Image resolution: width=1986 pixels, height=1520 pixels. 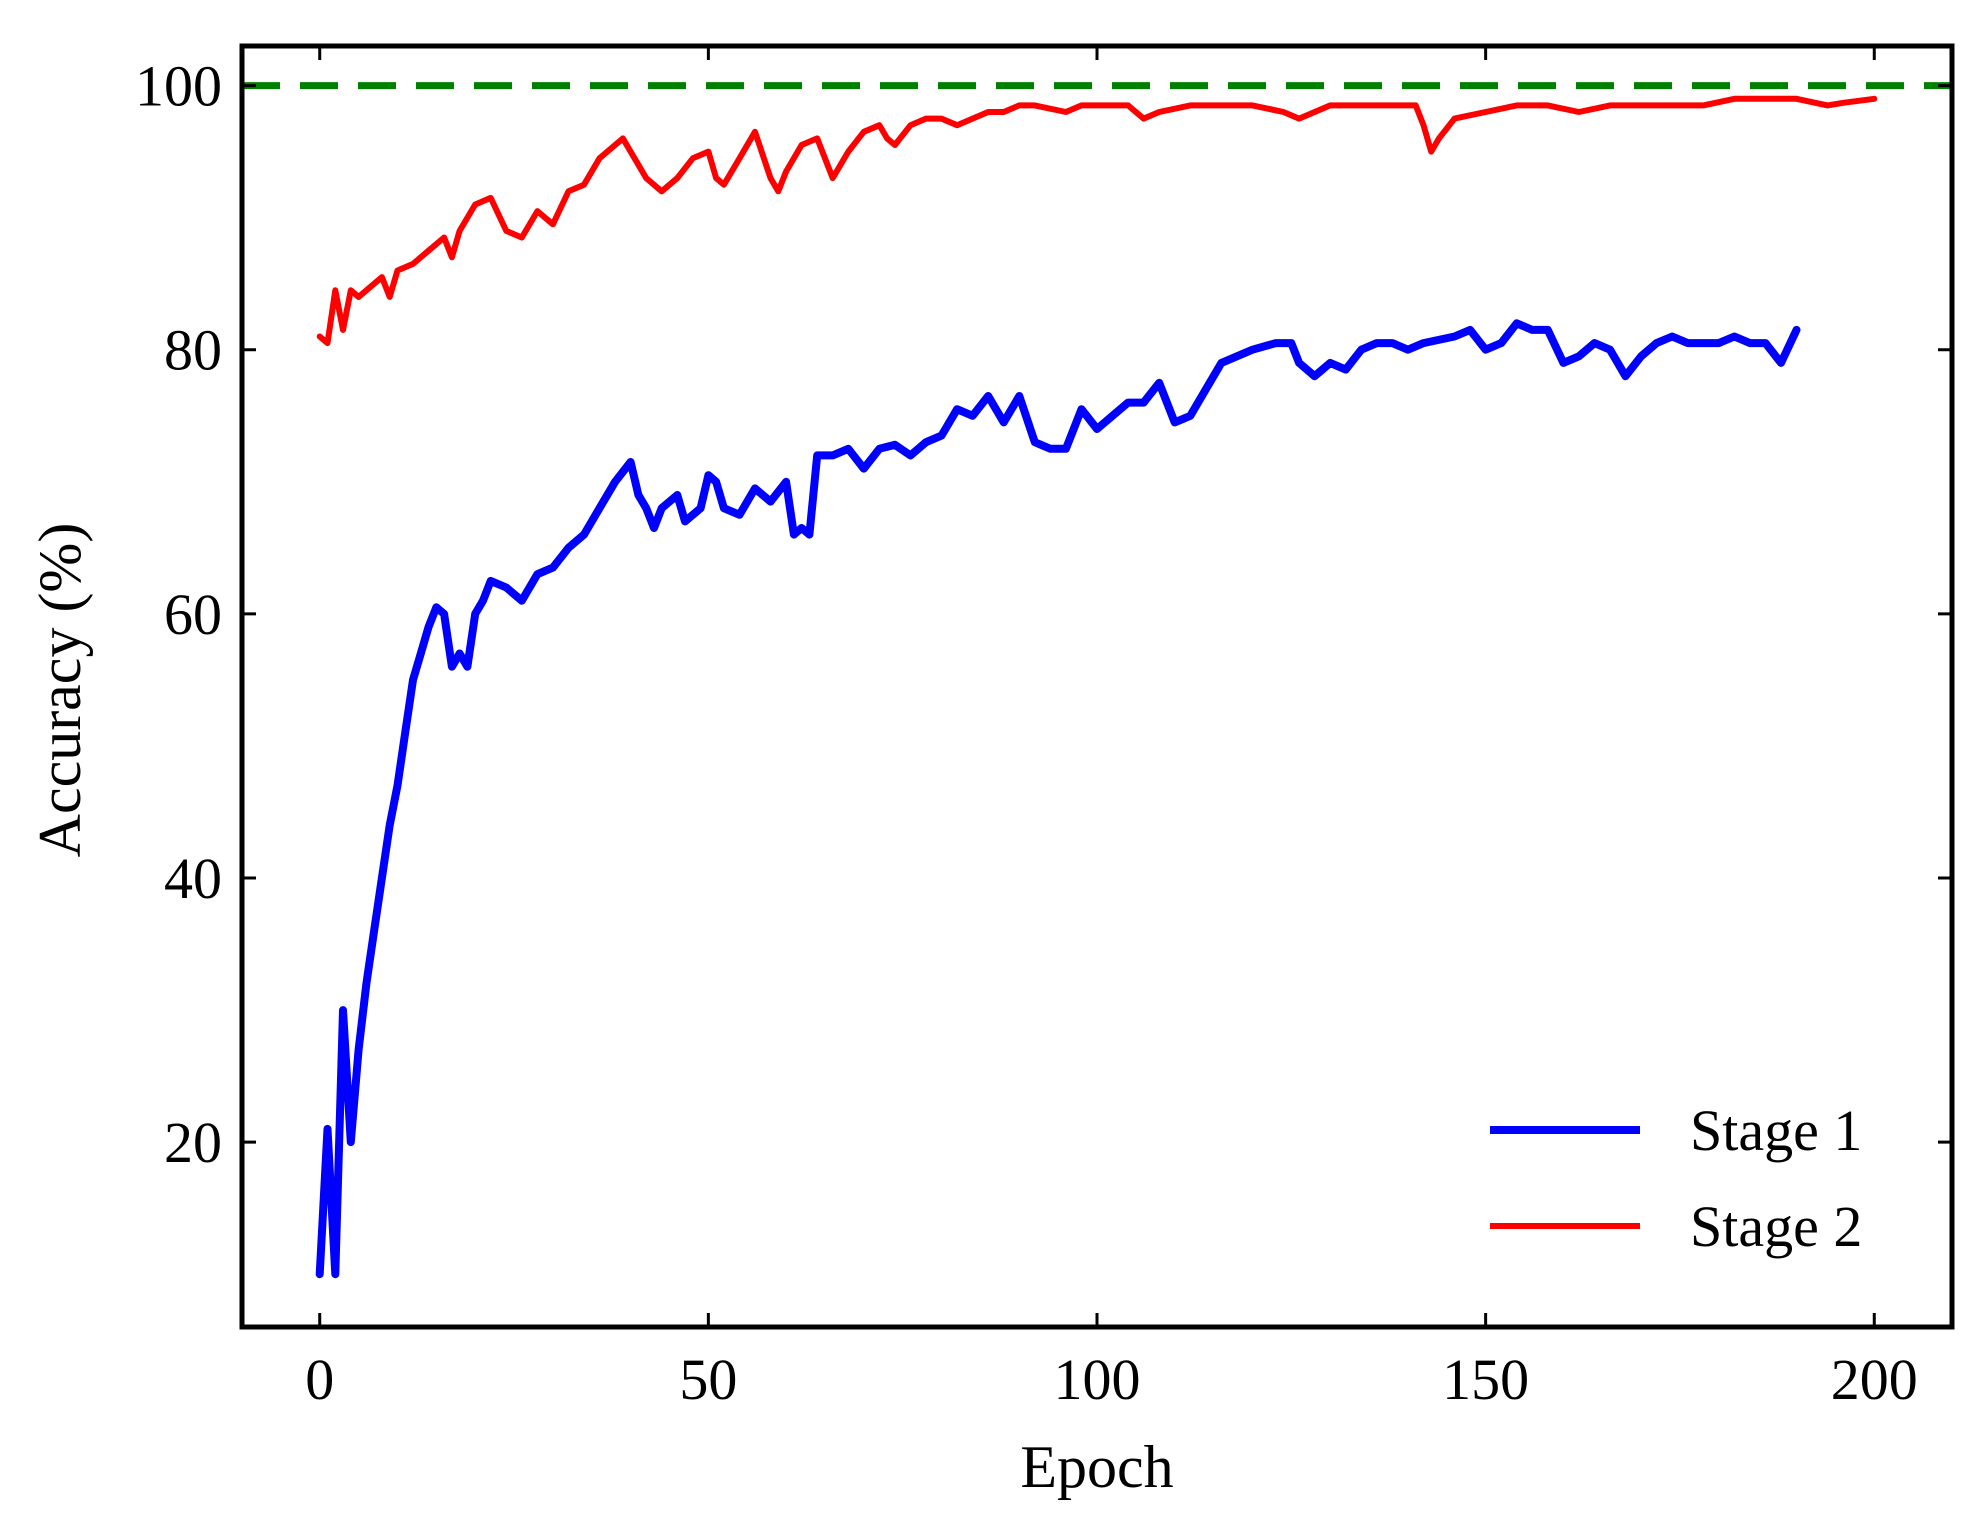 I want to click on y-tick-label: 20, so click(x=193, y=1142).